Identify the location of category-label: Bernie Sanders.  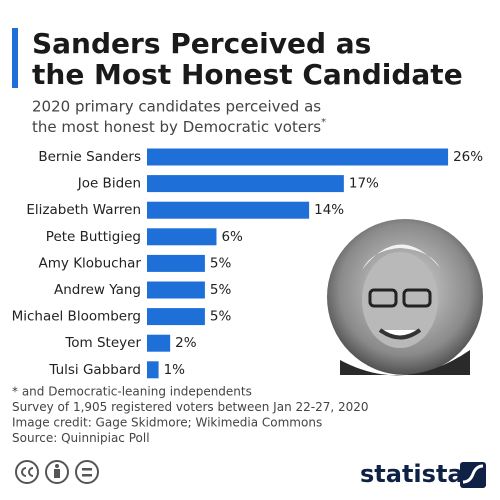
(89, 157).